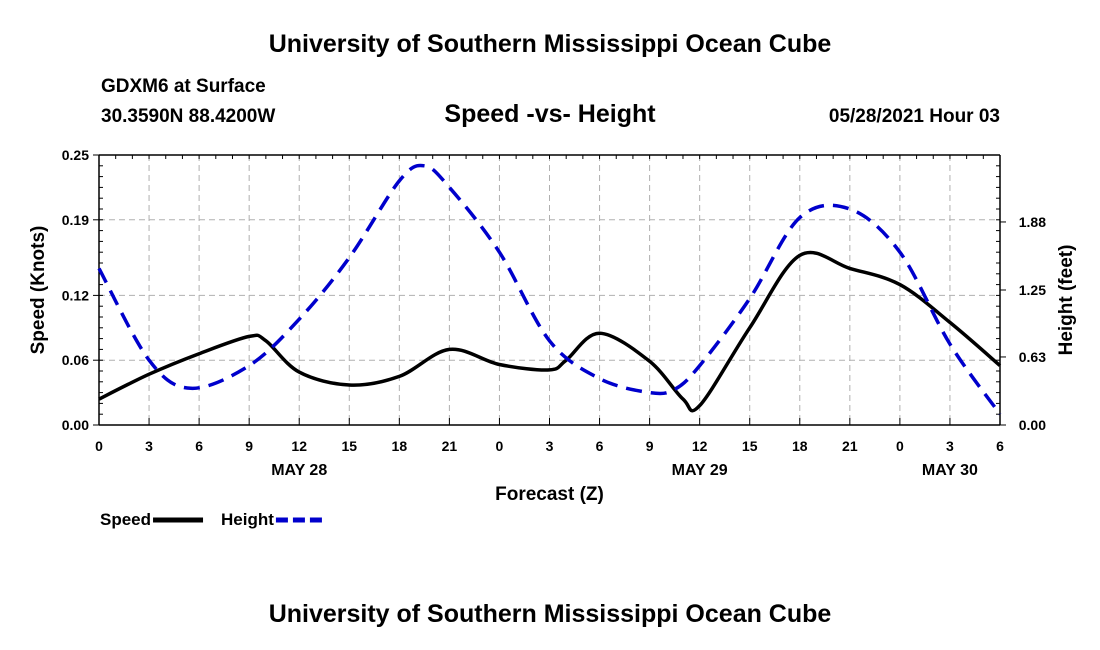 This screenshot has width=1100, height=650. Describe the element at coordinates (914, 116) in the screenshot. I see `forecast-datetime: 05/28/2021 Hour 03` at that location.